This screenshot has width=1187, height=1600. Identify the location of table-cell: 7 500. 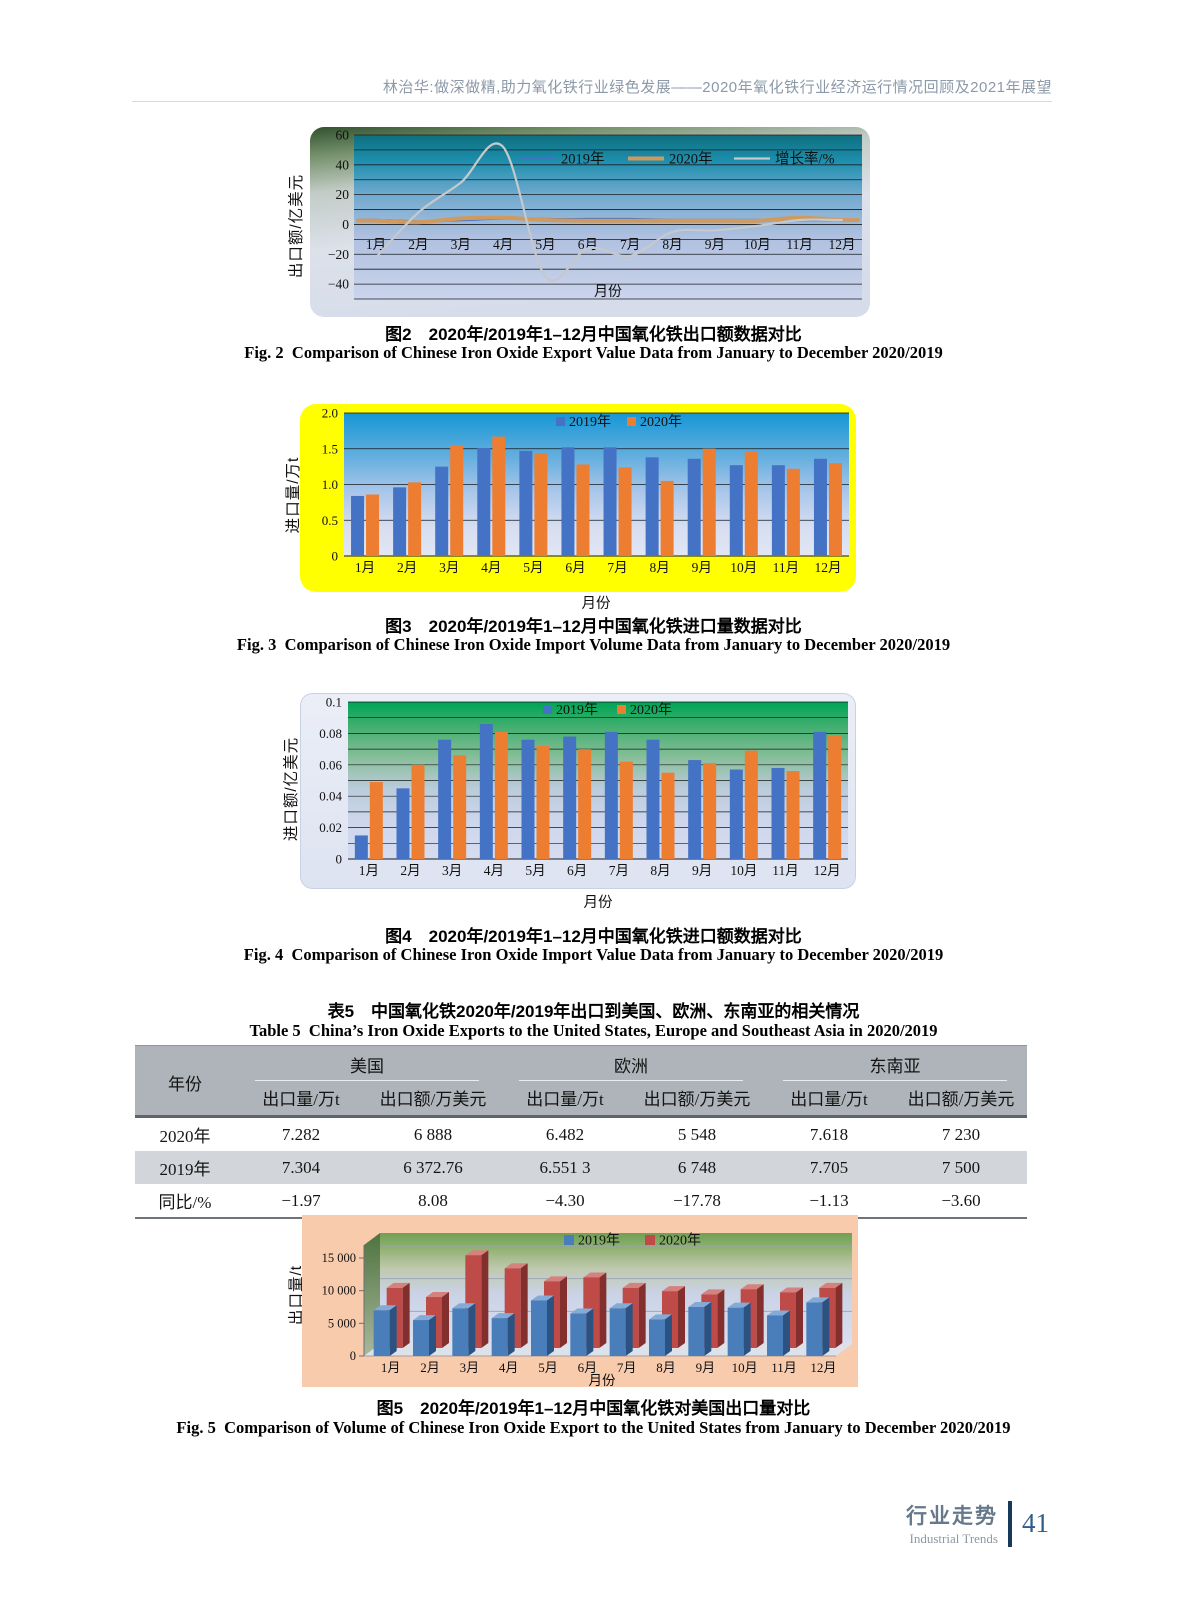
(961, 1167).